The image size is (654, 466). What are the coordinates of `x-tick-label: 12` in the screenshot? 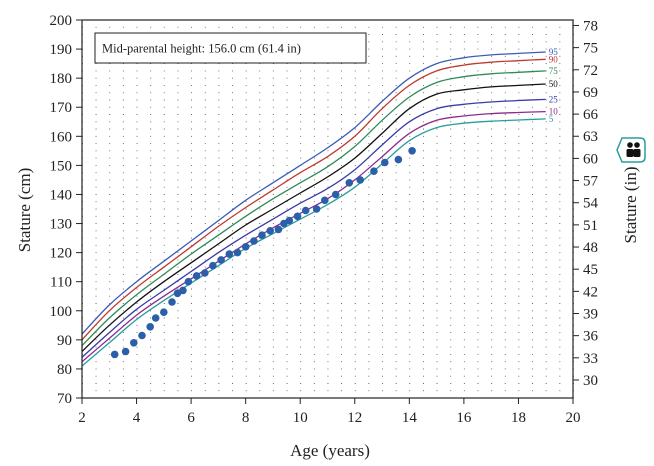 It's located at (354, 418).